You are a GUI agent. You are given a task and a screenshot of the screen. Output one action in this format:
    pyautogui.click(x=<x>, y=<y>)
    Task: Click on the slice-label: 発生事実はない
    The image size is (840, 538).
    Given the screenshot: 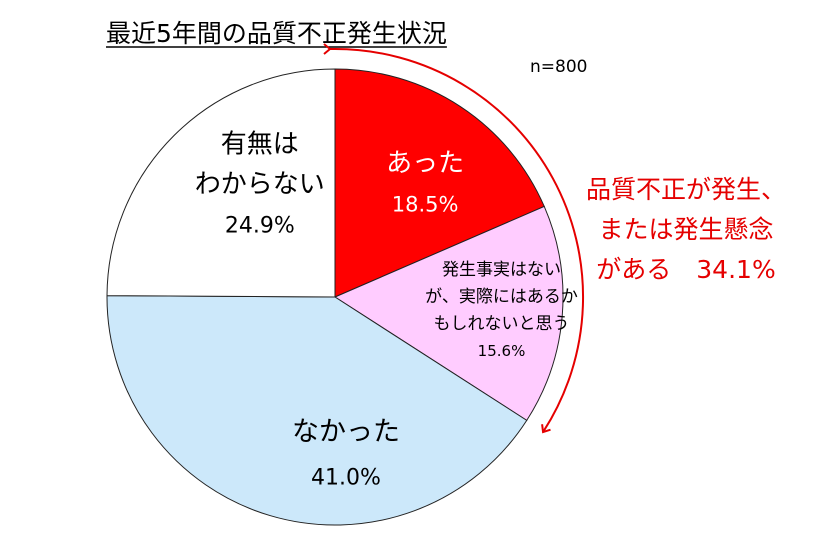 What is the action you would take?
    pyautogui.click(x=501, y=270)
    